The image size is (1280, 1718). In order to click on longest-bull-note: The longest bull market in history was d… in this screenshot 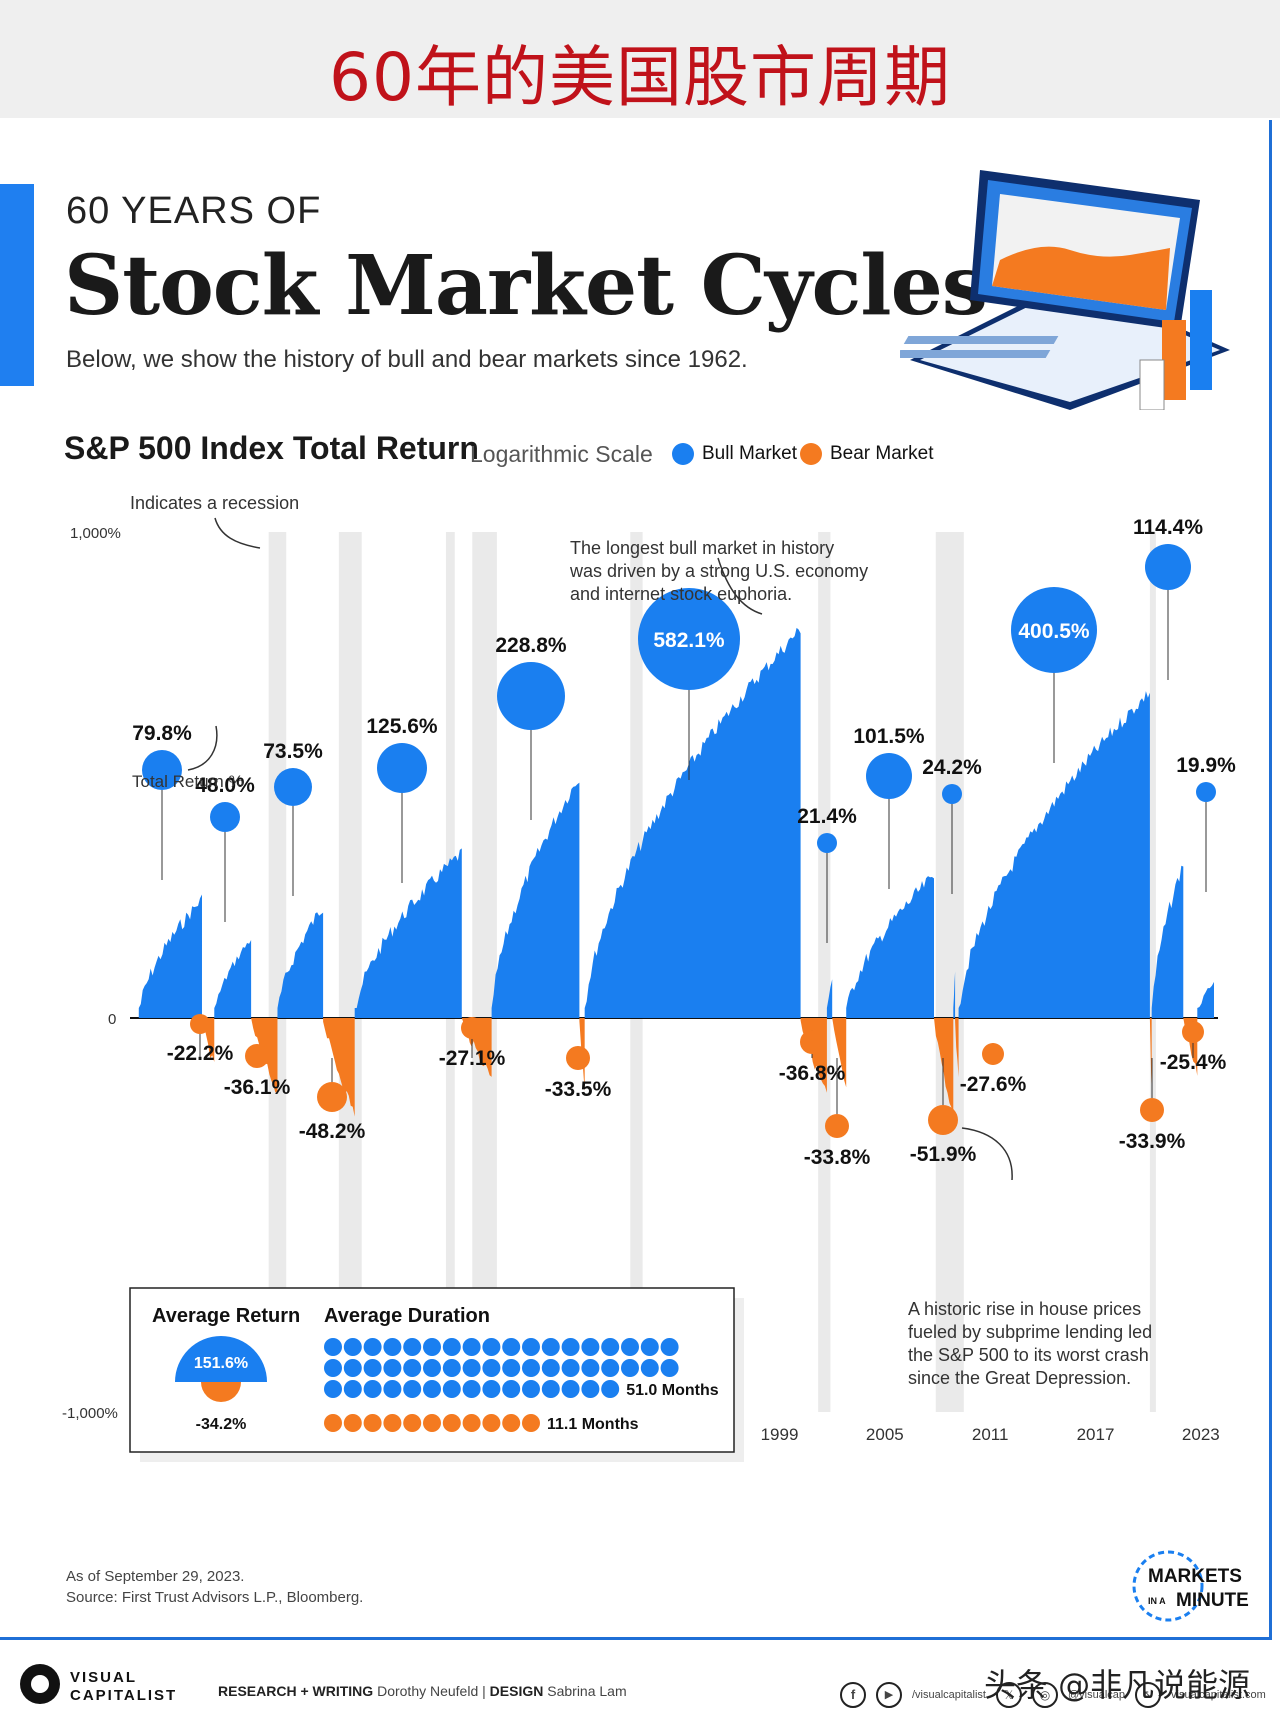, I will do `click(719, 571)`.